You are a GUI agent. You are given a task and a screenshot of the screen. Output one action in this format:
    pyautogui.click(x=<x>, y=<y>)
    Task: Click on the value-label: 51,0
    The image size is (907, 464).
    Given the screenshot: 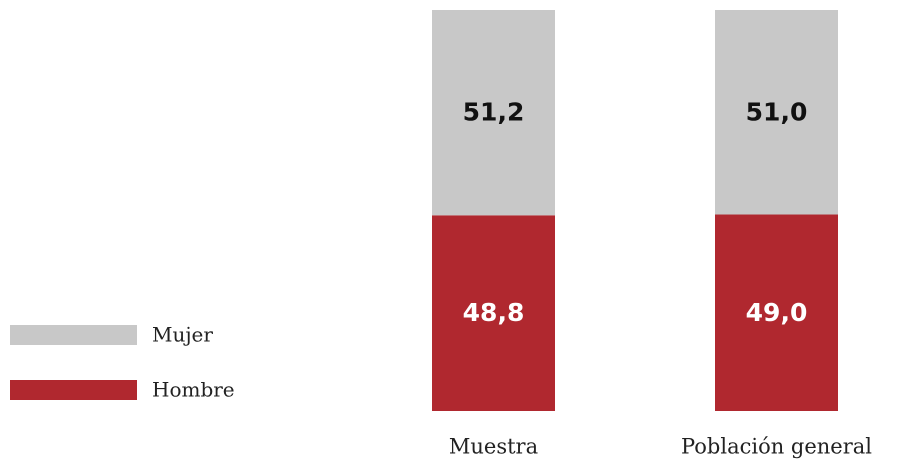 What is the action you would take?
    pyautogui.click(x=777, y=111)
    